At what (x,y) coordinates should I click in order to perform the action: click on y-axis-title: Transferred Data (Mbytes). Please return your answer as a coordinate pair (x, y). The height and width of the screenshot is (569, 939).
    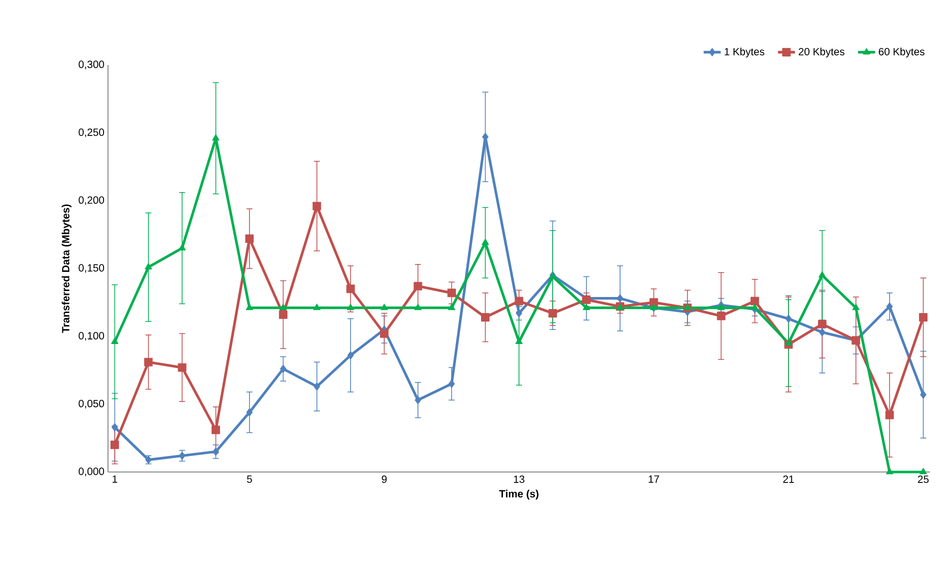
    Looking at the image, I should click on (67, 268).